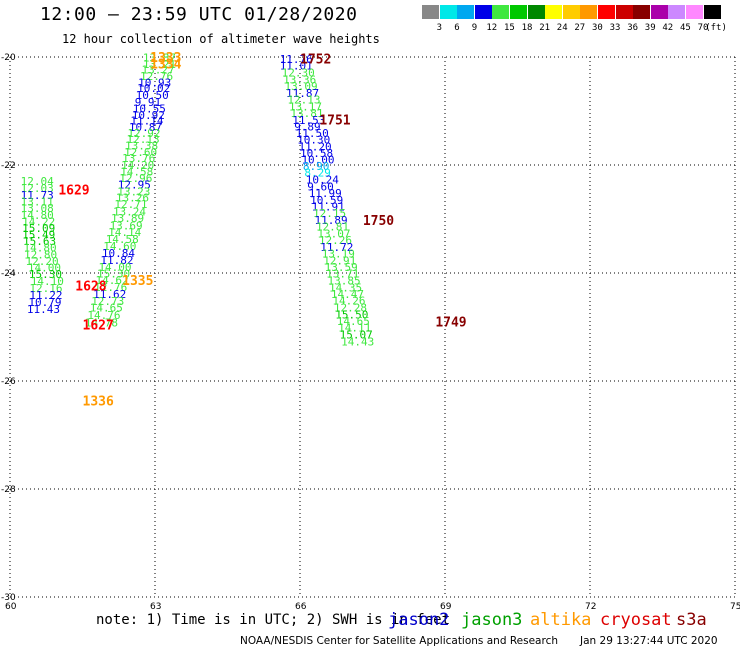 This screenshot has width=740, height=650. I want to click on wave-height-label: 14.80, so click(40, 248).